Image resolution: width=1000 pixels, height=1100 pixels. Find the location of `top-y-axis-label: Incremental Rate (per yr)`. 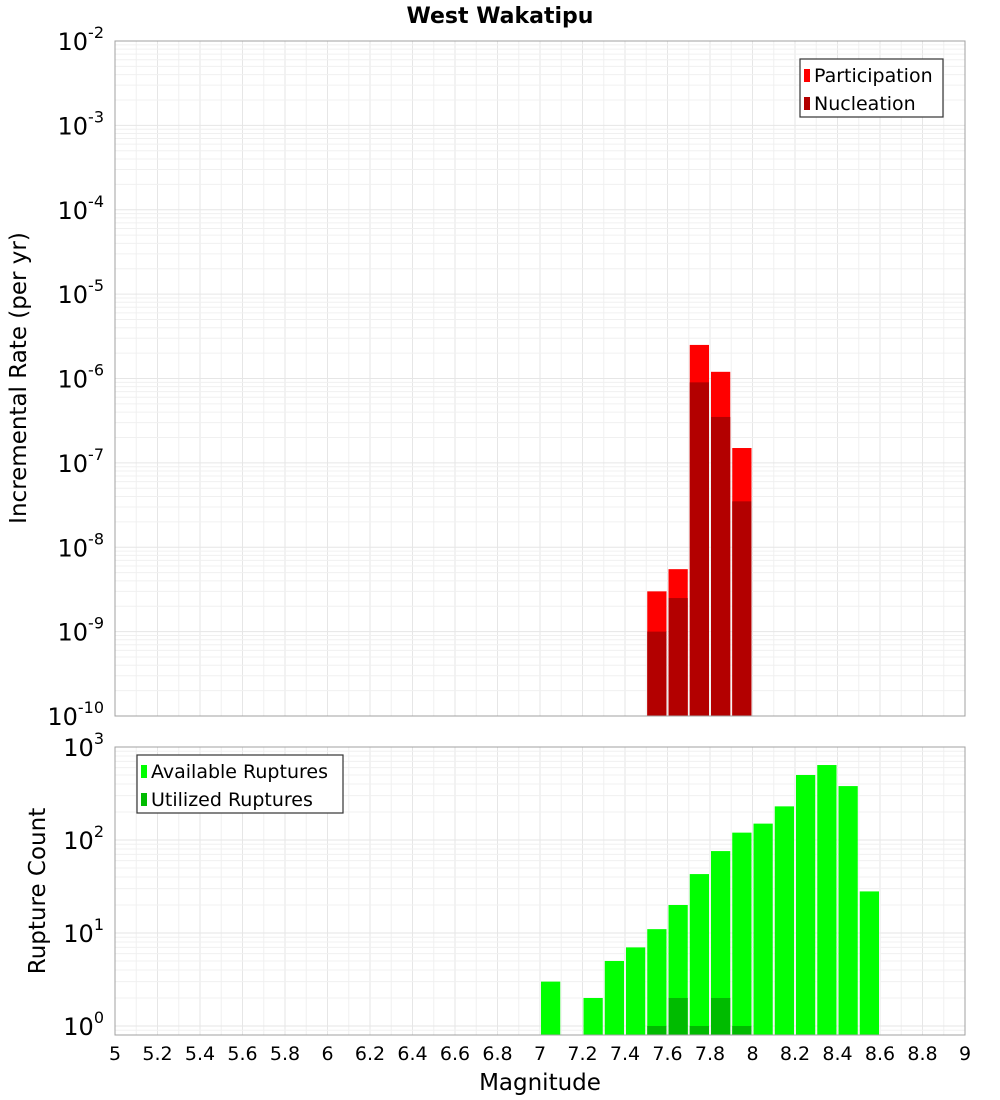

top-y-axis-label: Incremental Rate (per yr) is located at coordinates (19, 378).